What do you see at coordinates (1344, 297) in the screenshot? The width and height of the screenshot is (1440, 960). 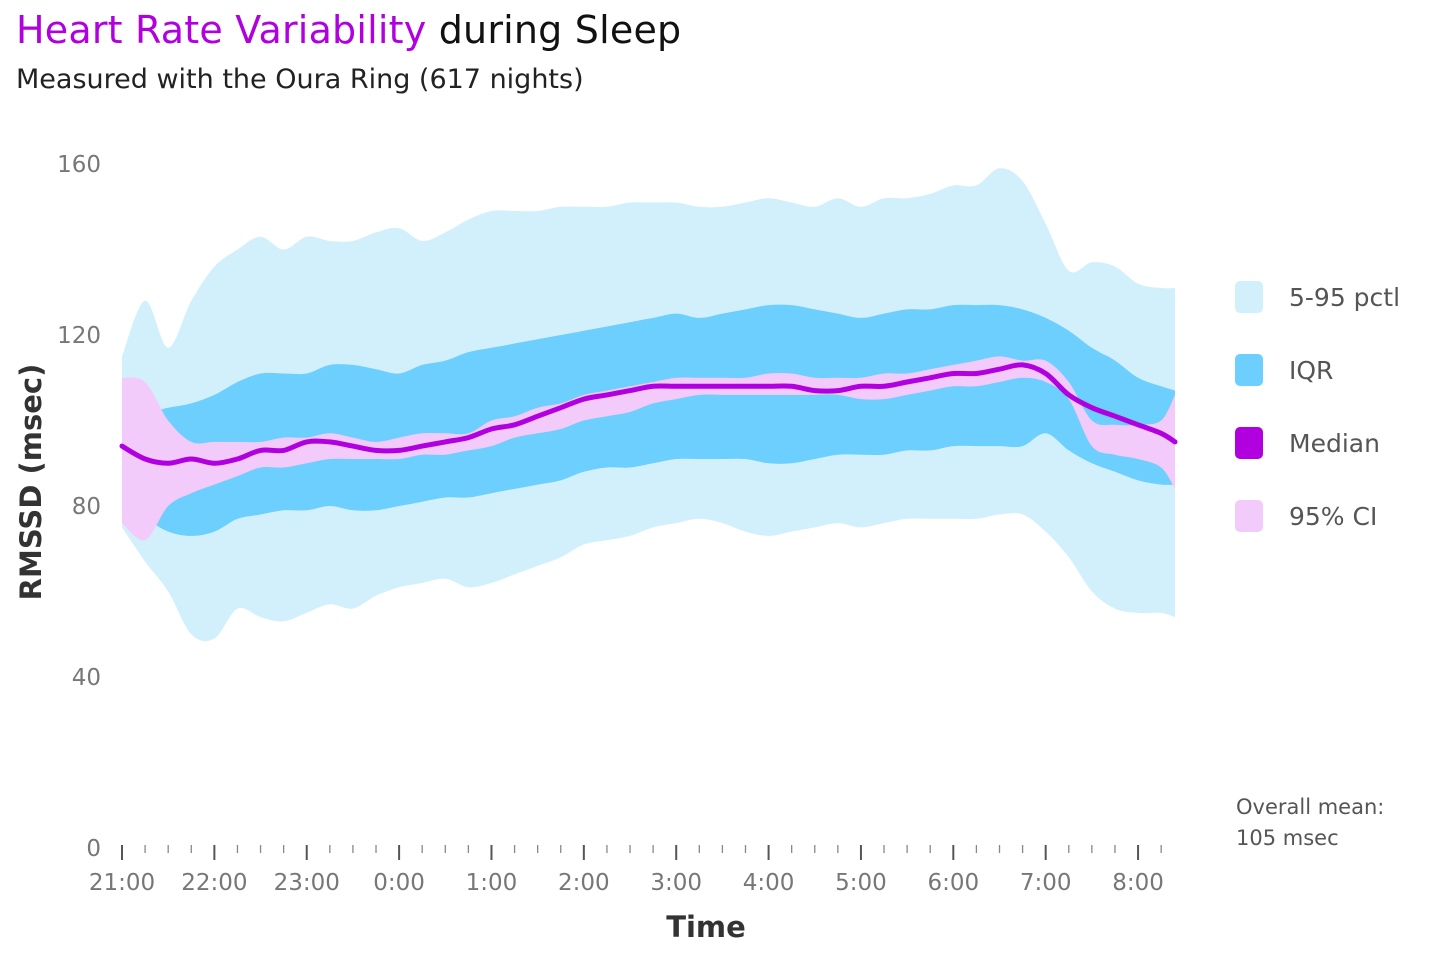 I see `legend-label: 5-95 pctl` at bounding box center [1344, 297].